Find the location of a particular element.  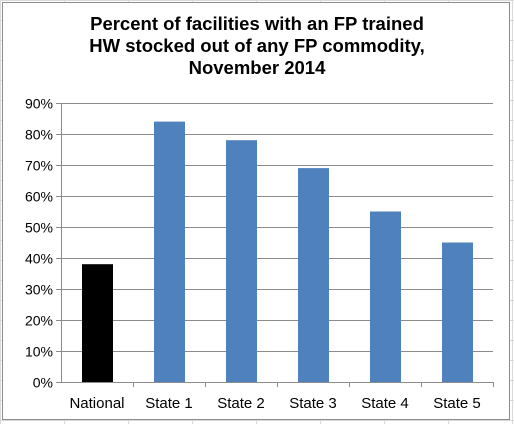

chart-title-line-1: Percent of facilities with an FP trained is located at coordinates (257, 23).